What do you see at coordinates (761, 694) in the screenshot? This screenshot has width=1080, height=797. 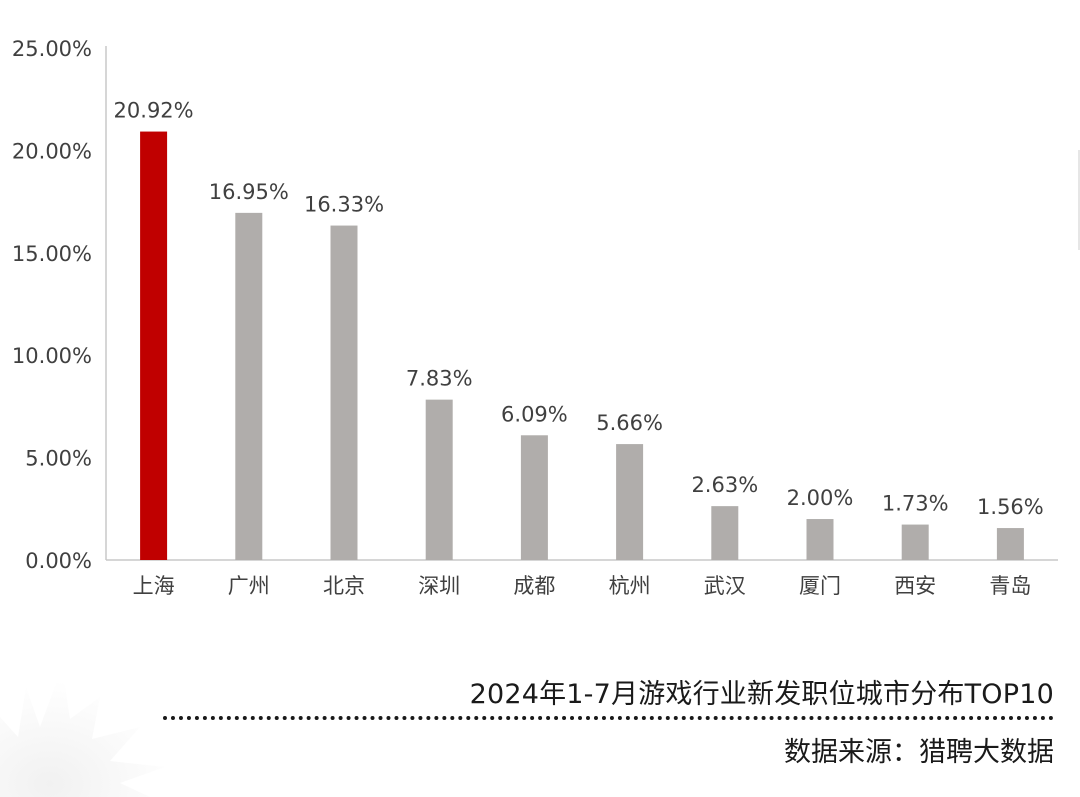 I see `chart-title: 2024年1-7月游戏行业新发职位城市分布TOP10` at bounding box center [761, 694].